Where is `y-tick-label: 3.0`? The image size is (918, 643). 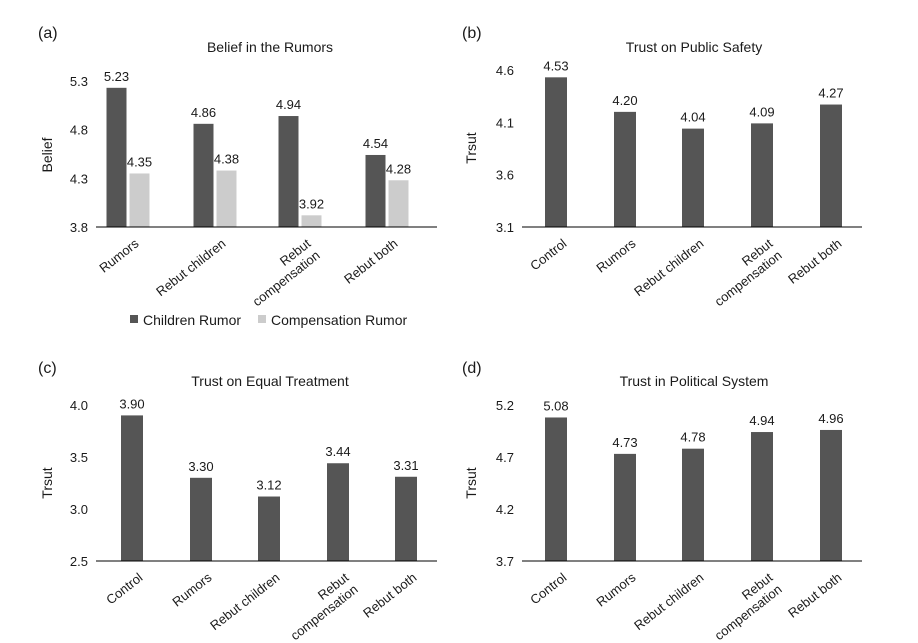
y-tick-label: 3.0 is located at coordinates (79, 509).